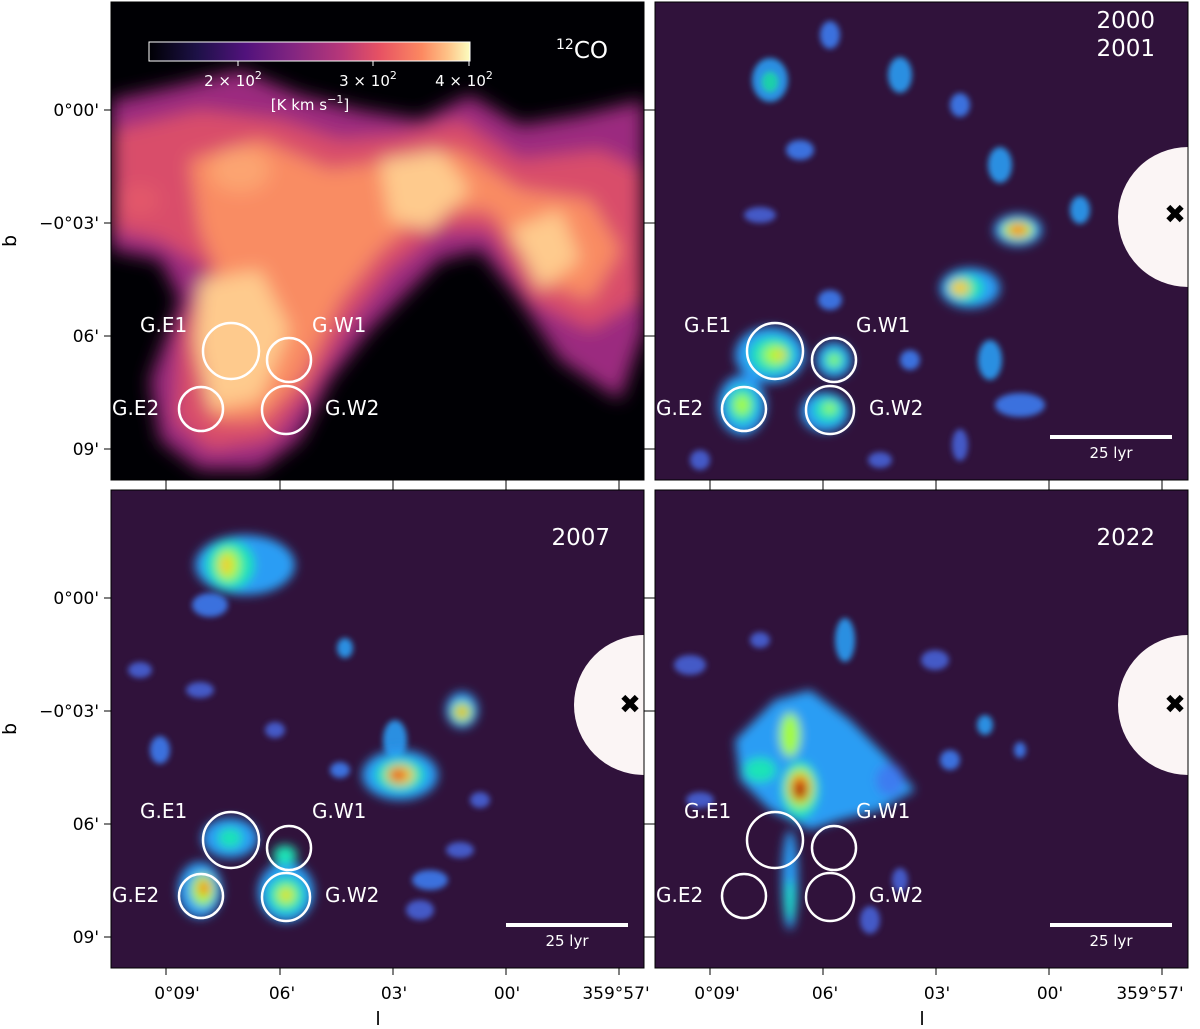 The image size is (1200, 1029). I want to click on region-circle-g-w2, so click(286, 410).